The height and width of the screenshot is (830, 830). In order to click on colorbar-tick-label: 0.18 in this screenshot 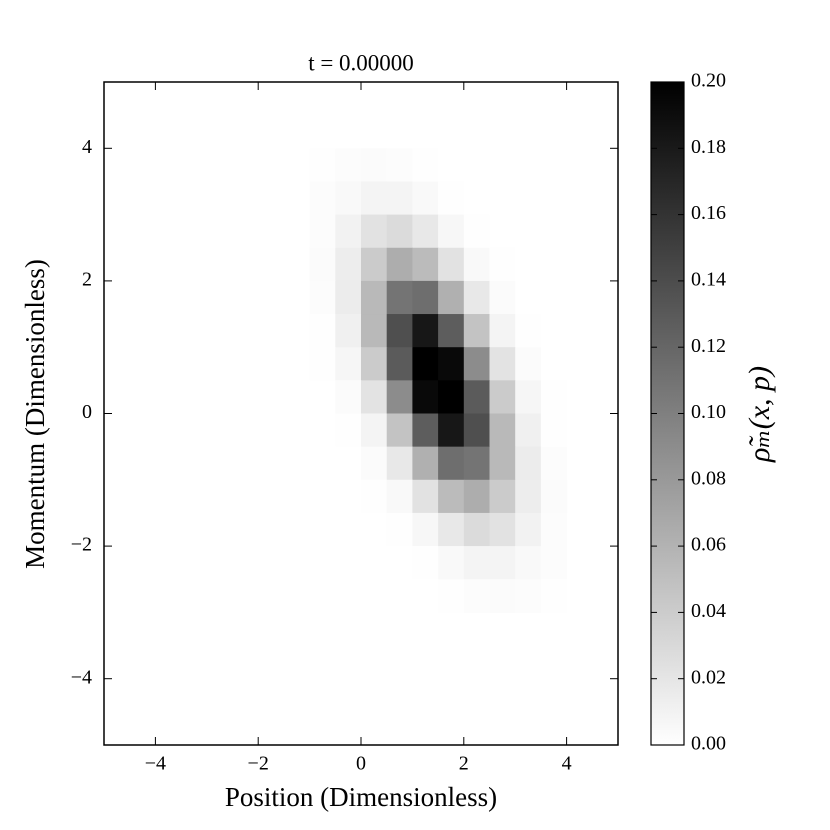, I will do `click(708, 147)`.